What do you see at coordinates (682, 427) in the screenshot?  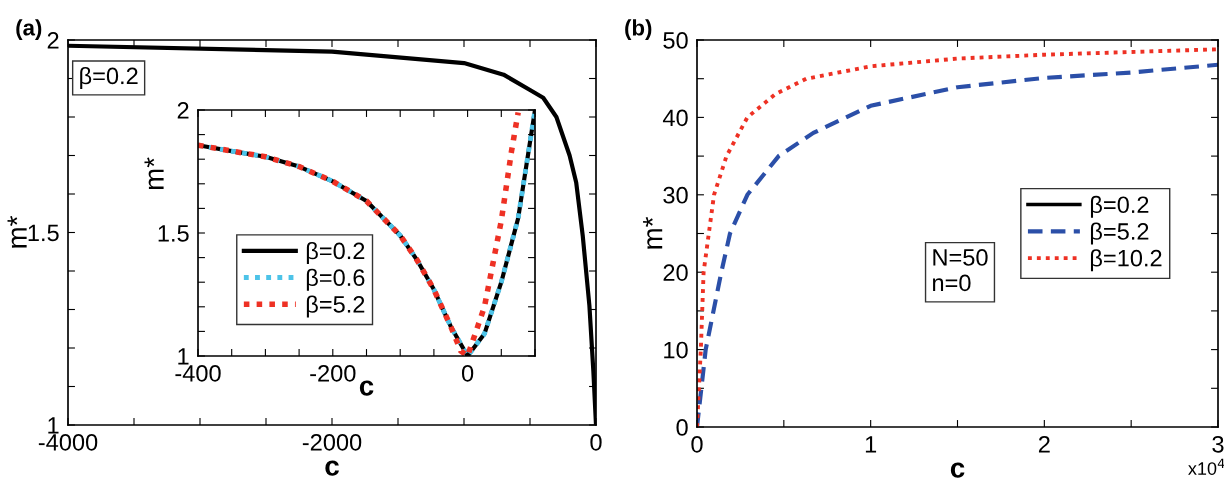 I see `y-tick-label: 0` at bounding box center [682, 427].